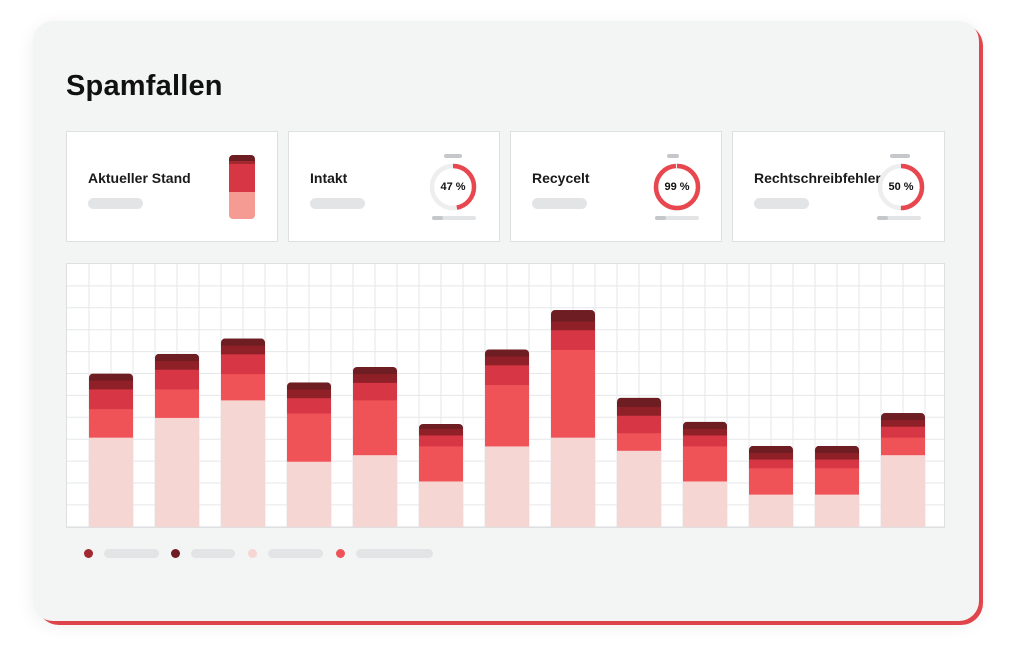  What do you see at coordinates (337, 203) in the screenshot?
I see `placeholder-pill` at bounding box center [337, 203].